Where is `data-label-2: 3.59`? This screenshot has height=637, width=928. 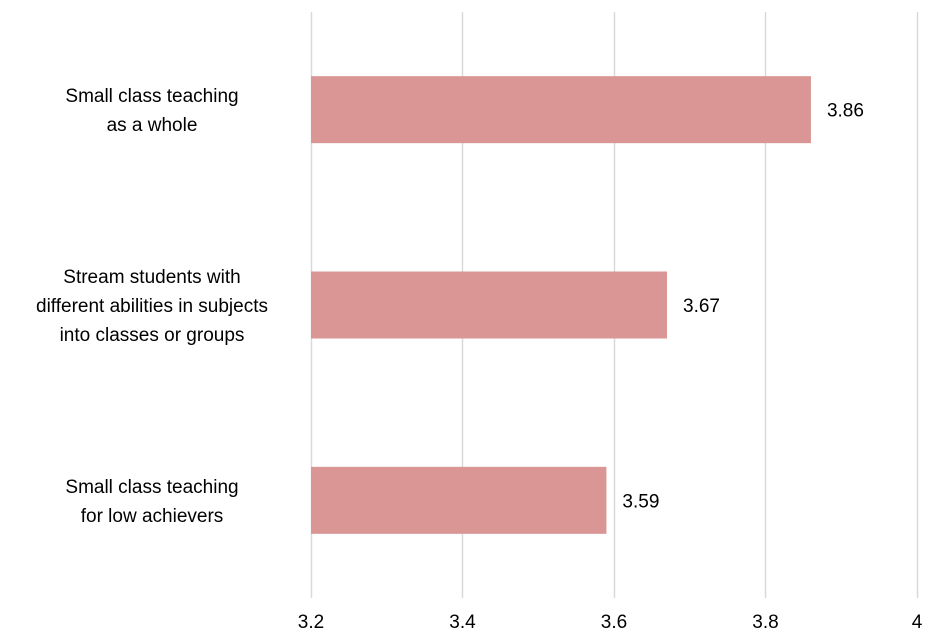 data-label-2: 3.59 is located at coordinates (640, 501).